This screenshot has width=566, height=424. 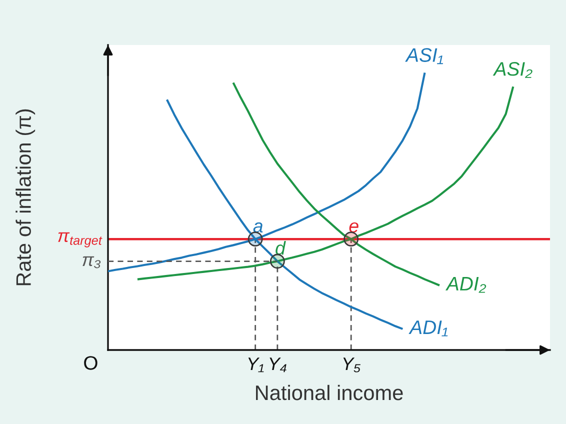 What do you see at coordinates (256, 365) in the screenshot?
I see `x-tick-label: Y₁` at bounding box center [256, 365].